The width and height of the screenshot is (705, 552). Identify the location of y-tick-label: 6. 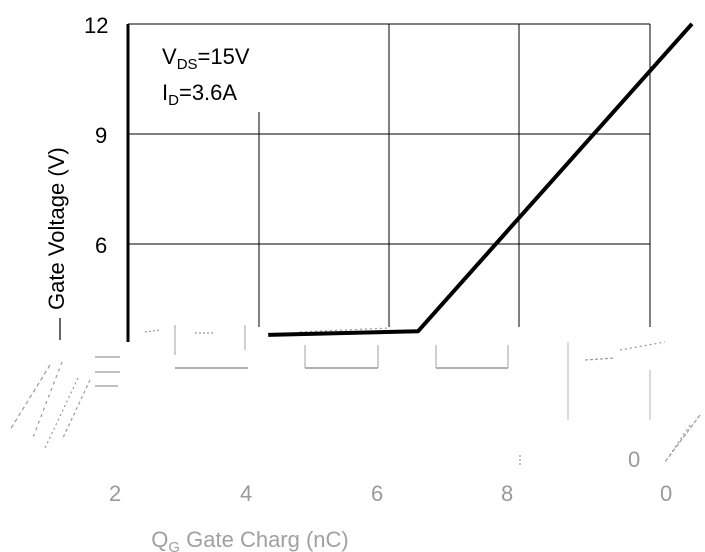
(101, 245).